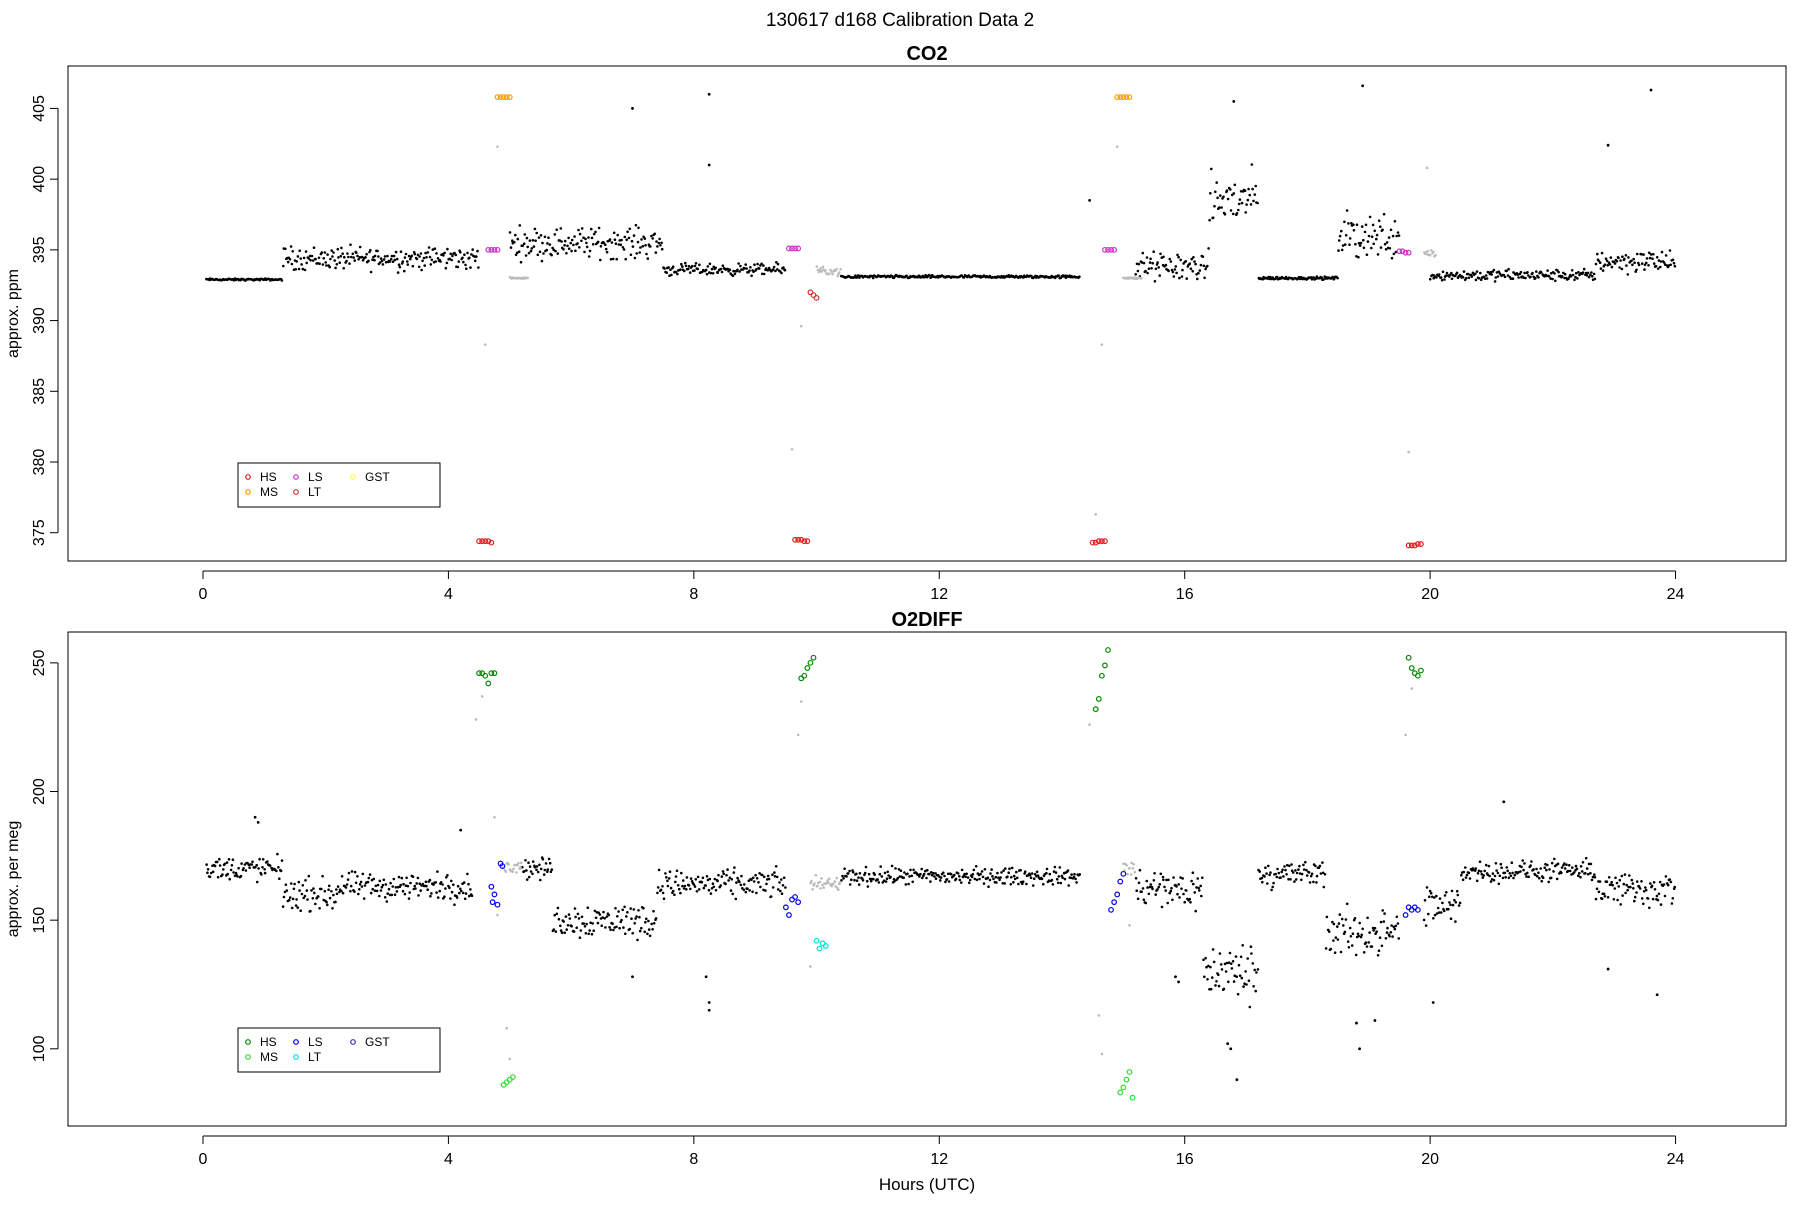  I want to click on cluster-ms, so click(1126, 1085).